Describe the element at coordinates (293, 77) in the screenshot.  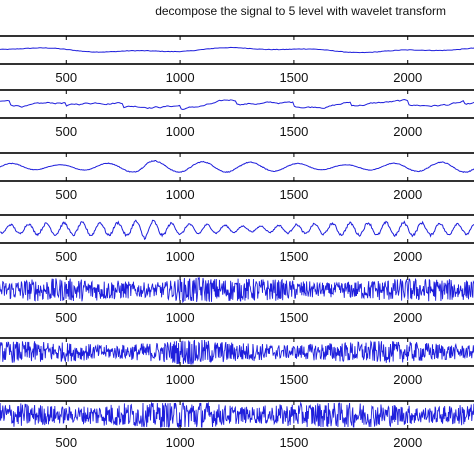
I see `panel-1-tick-label-1500: 1500` at that location.